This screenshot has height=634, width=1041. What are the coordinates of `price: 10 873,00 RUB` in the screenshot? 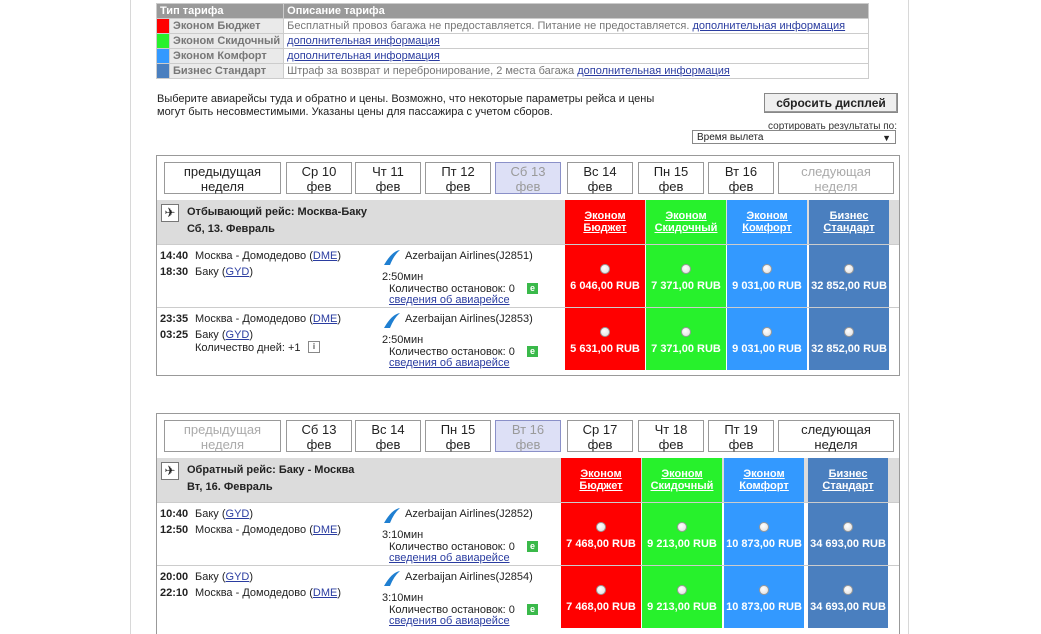 It's located at (764, 607).